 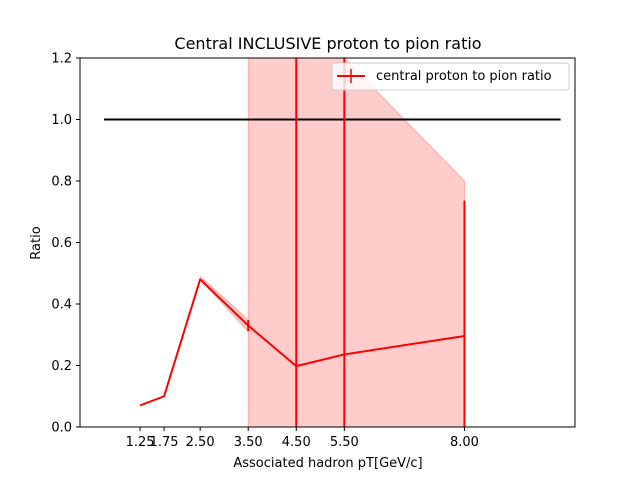 I want to click on y-tick-label: 0.6, so click(x=61, y=243).